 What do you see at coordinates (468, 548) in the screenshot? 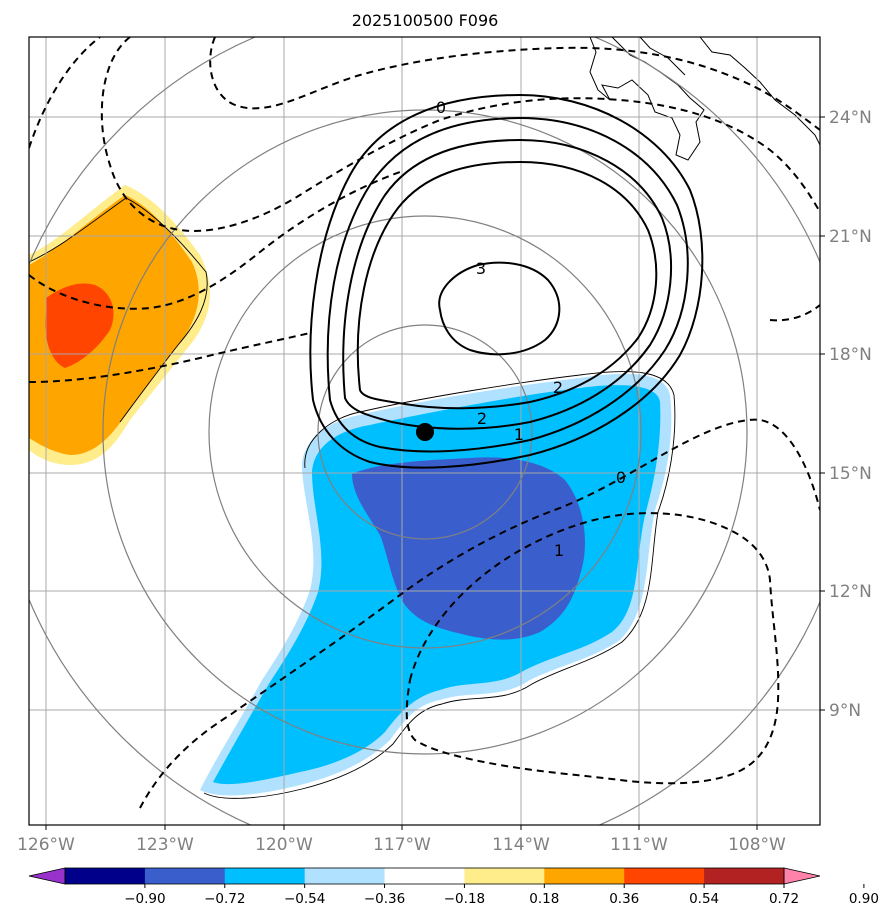
I see `negative-shading-dark` at bounding box center [468, 548].